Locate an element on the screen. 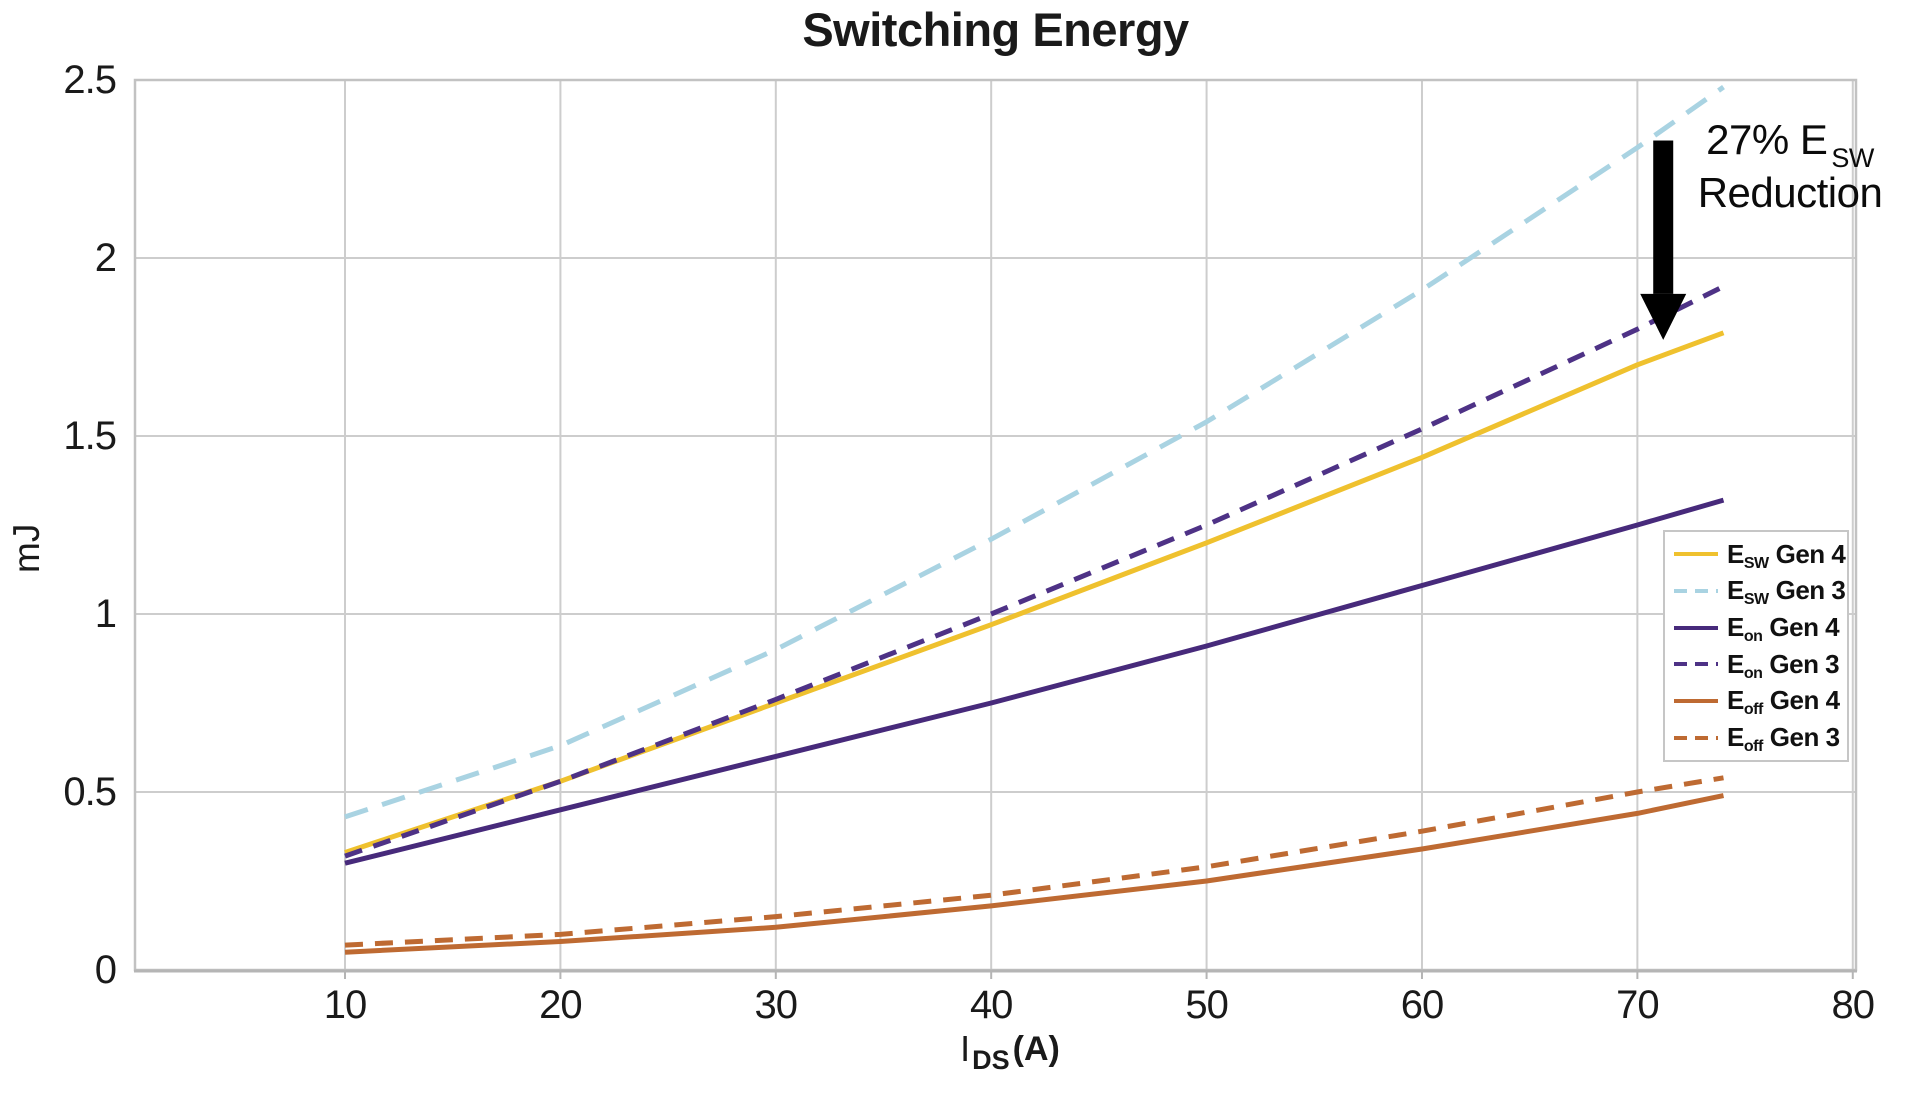 Image resolution: width=1920 pixels, height=1107 pixels. y-tick-label-0: 0 is located at coordinates (105, 970).